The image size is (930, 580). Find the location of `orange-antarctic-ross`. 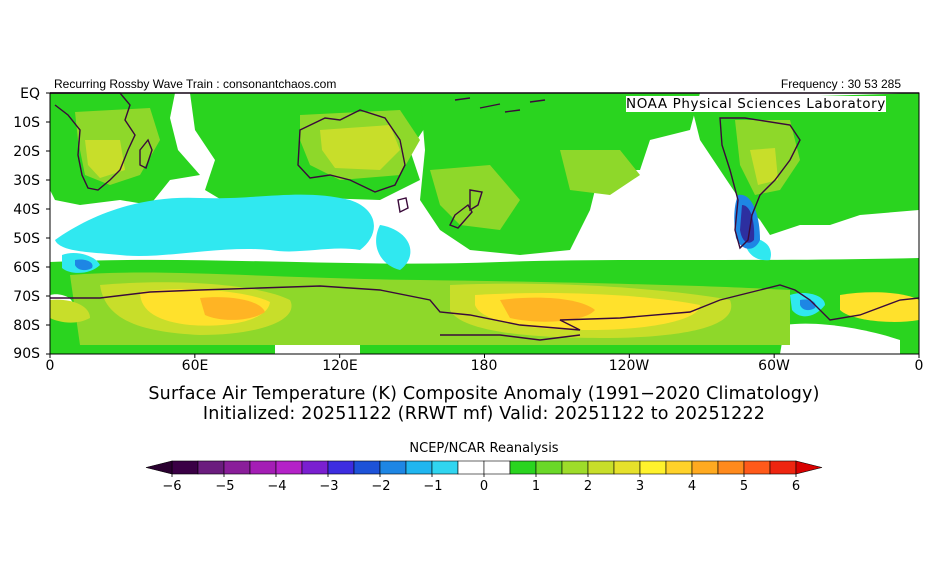

orange-antarctic-ross is located at coordinates (547, 309).